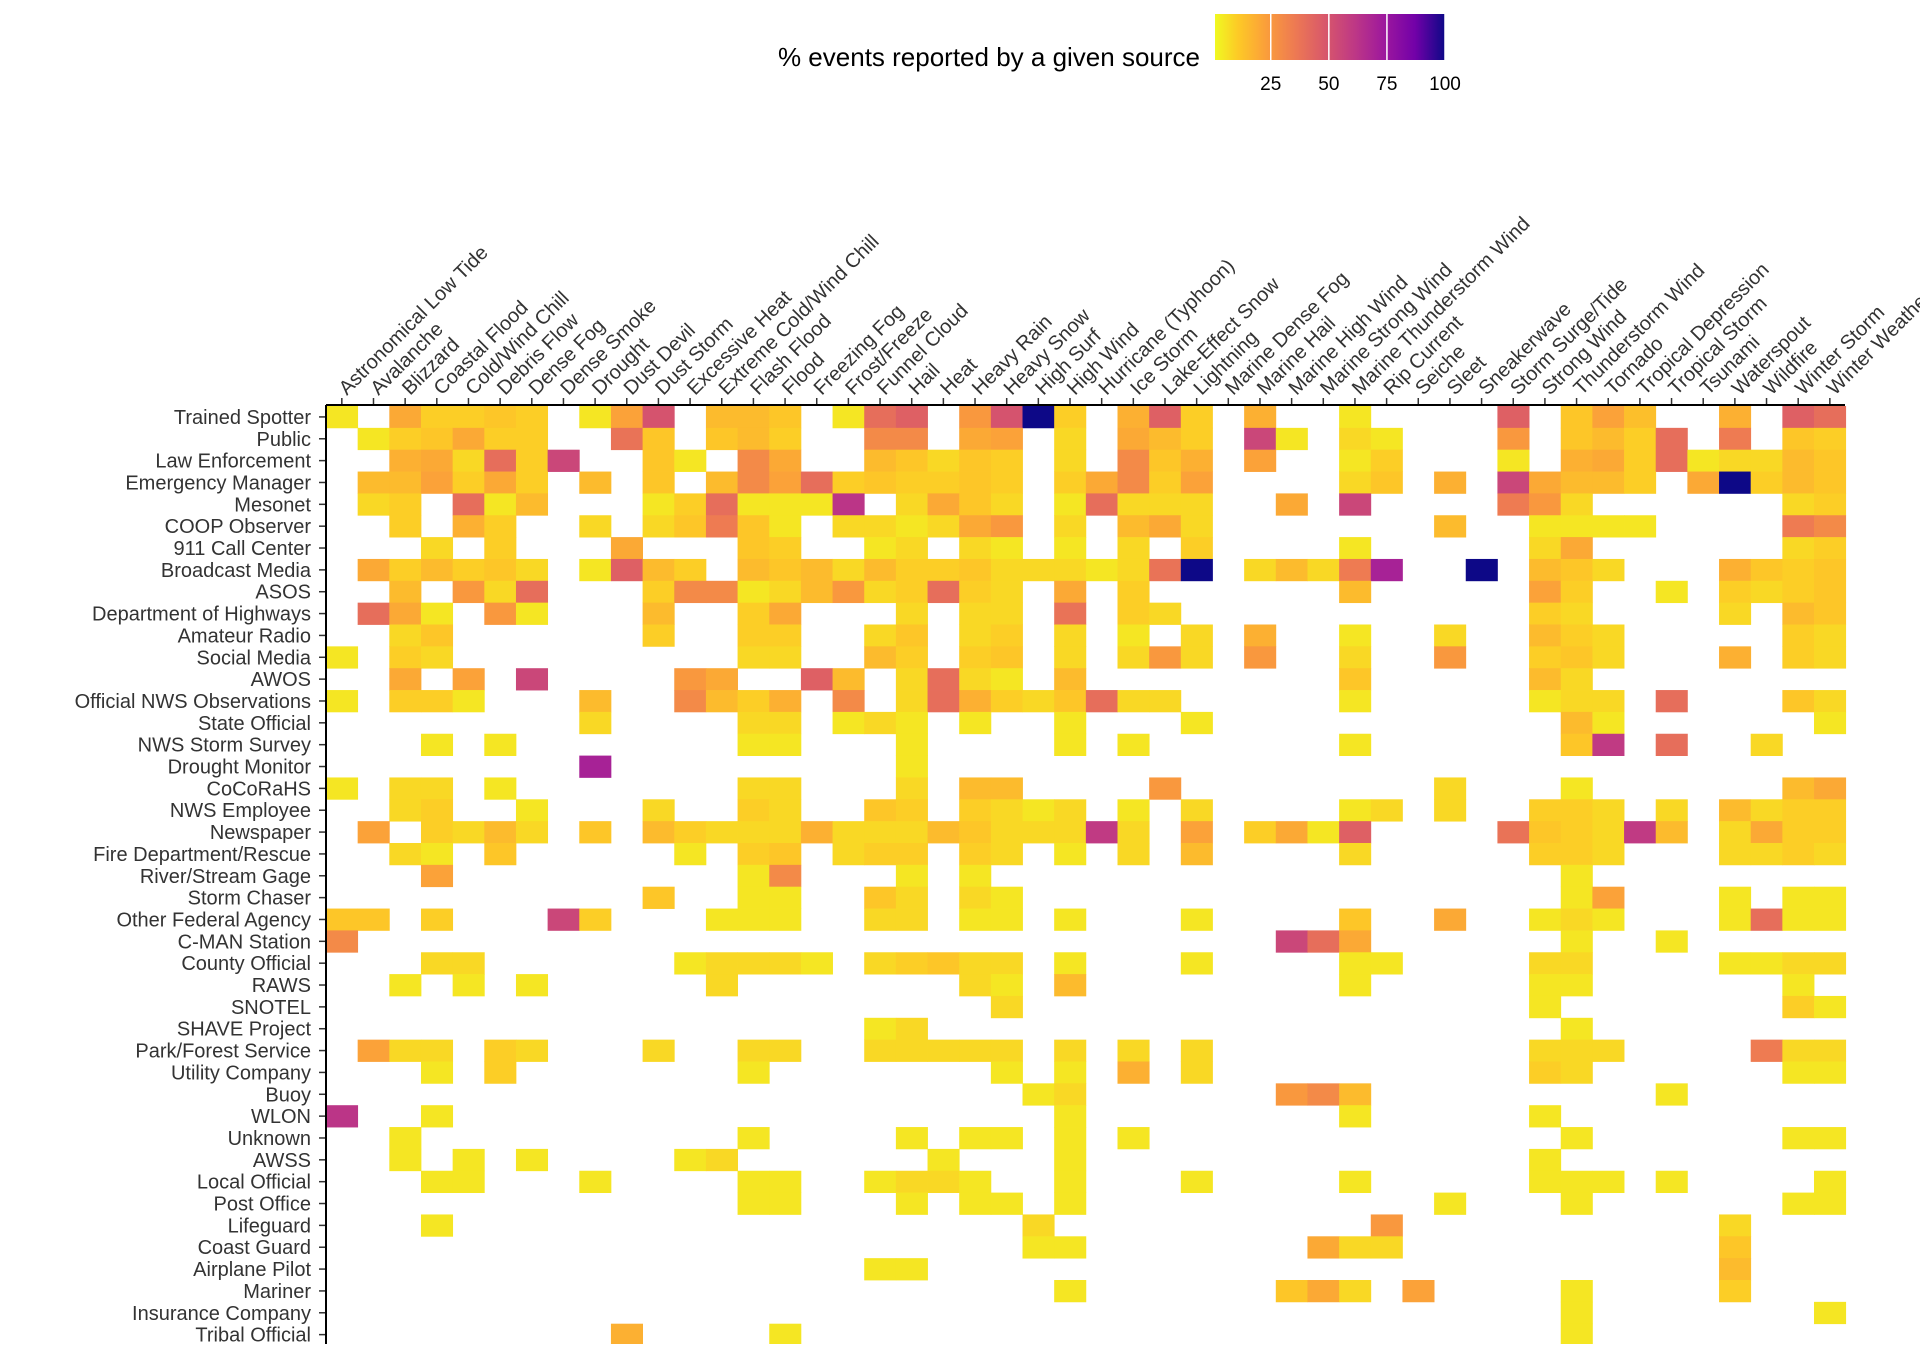 The width and height of the screenshot is (1920, 1349). I want to click on cell-broadcast-media-hail, so click(911, 570).